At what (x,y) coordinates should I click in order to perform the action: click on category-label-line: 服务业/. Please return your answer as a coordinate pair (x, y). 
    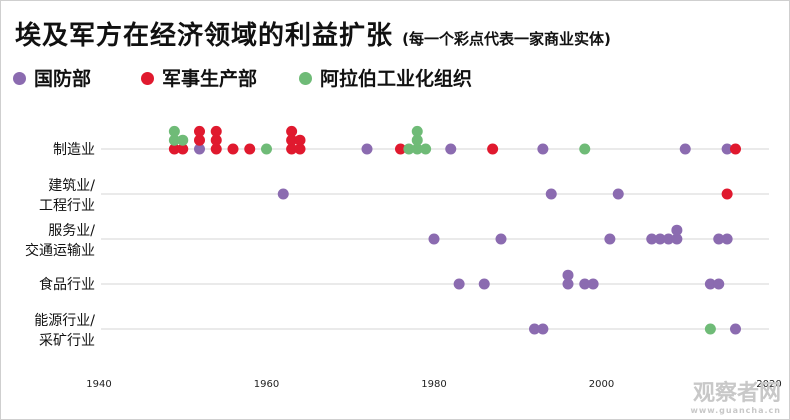
    Looking at the image, I should click on (71, 231).